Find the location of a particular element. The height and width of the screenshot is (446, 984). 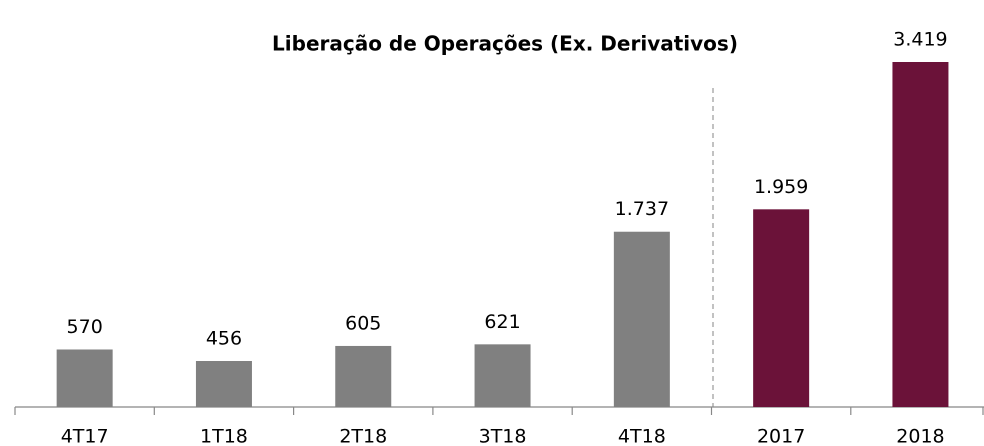

x-tick-label: 3T18 is located at coordinates (503, 436).